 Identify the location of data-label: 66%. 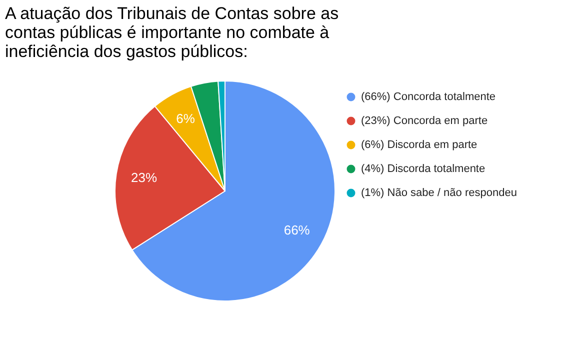
(297, 230).